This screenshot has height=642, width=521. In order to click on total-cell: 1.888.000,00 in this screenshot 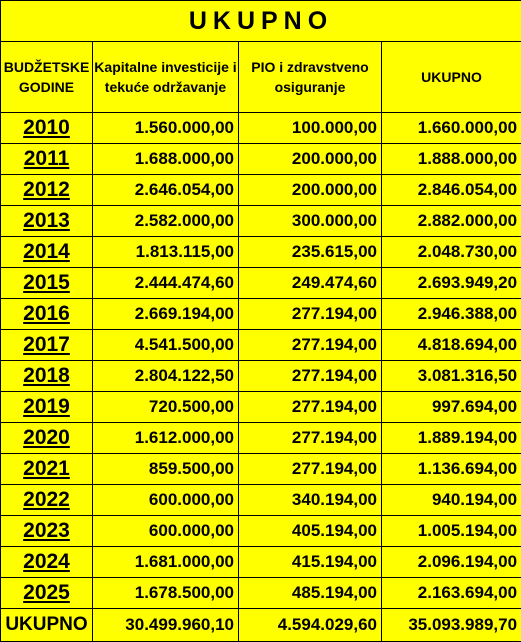, I will do `click(451, 159)`.